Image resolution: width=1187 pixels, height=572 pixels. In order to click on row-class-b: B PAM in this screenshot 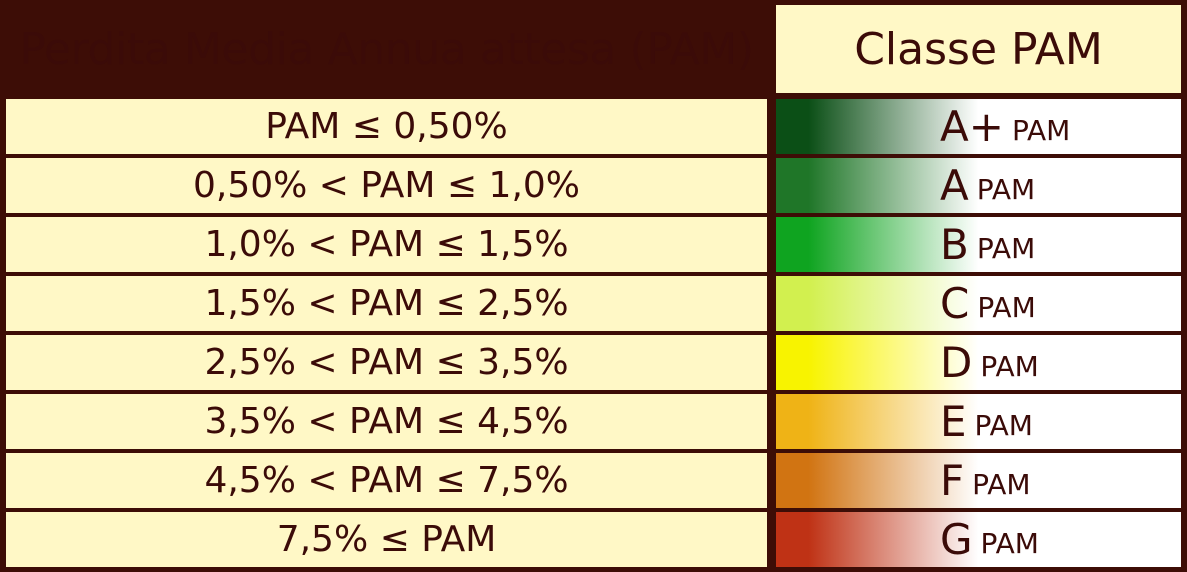, I will do `click(978, 244)`.